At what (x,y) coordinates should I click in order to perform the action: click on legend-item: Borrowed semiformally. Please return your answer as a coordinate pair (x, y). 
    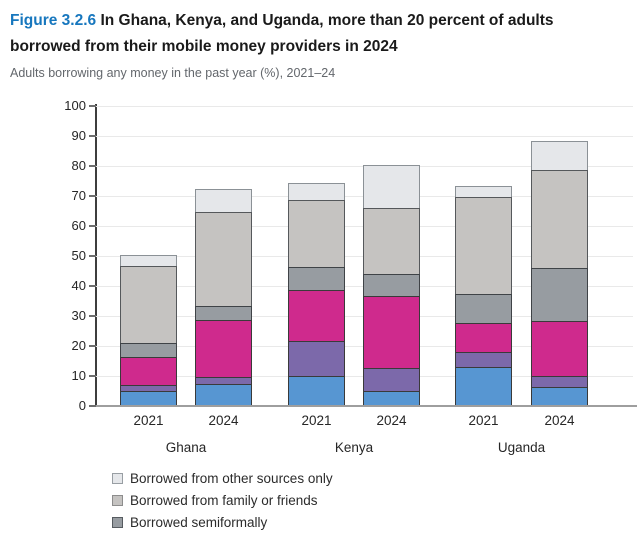
    Looking at the image, I should click on (222, 522).